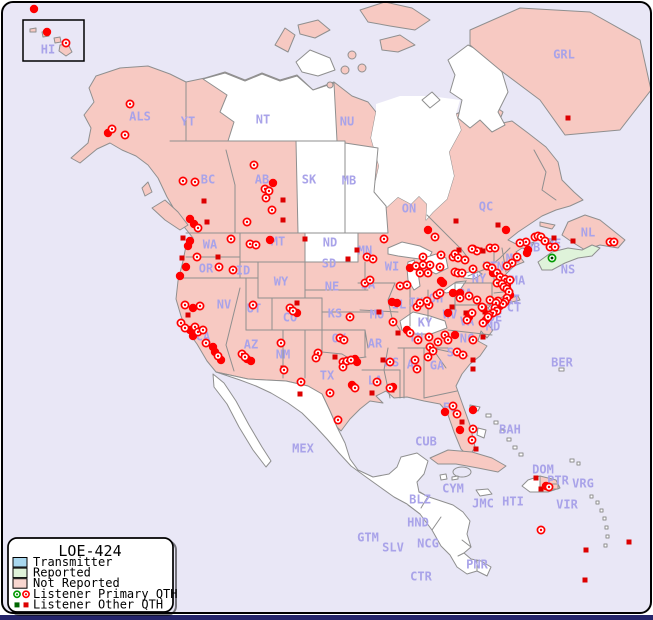 The height and width of the screenshot is (620, 653). Describe the element at coordinates (335, 314) in the screenshot. I see `region-label-KS: KS` at that location.